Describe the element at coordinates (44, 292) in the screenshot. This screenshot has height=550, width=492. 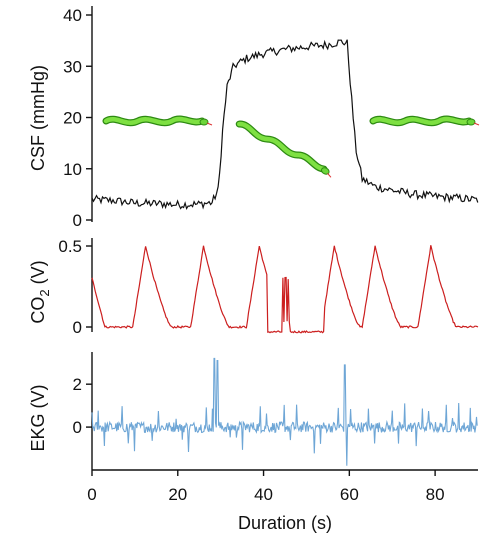
I see `co2-ylabel-sub: 2` at that location.